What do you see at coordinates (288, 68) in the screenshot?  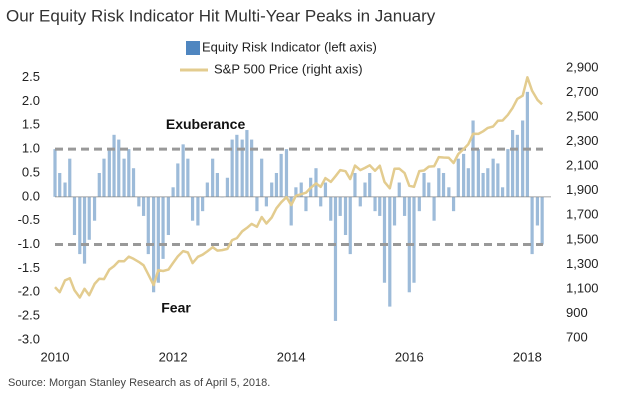 I see `legend-label: S&P 500 Price (right axis)` at bounding box center [288, 68].